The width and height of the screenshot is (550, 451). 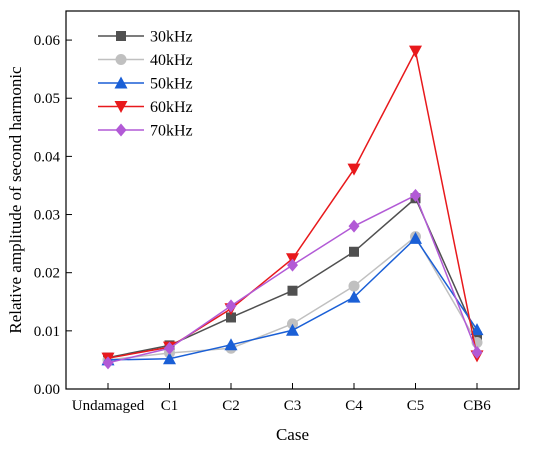 What do you see at coordinates (47, 216) in the screenshot?
I see `y-tick-label: 0.03` at bounding box center [47, 216].